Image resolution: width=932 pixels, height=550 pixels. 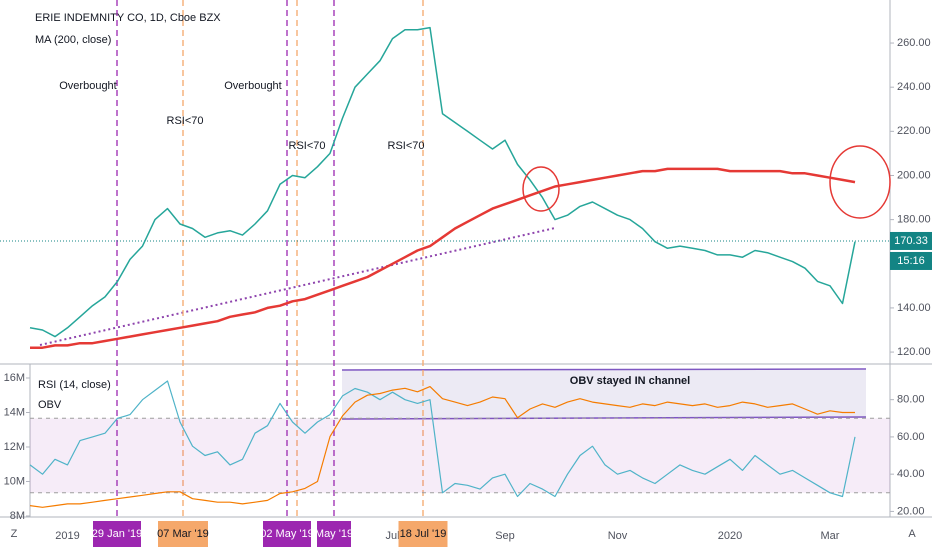 I want to click on y-tick-label: 240.00, so click(x=914, y=87).